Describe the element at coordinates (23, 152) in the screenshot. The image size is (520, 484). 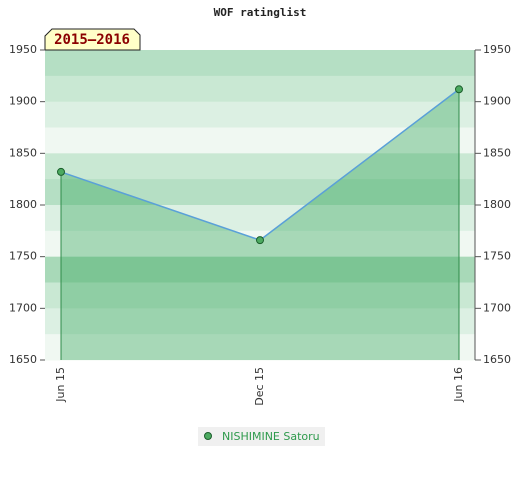
I see `y-tick-label: 1850` at that location.